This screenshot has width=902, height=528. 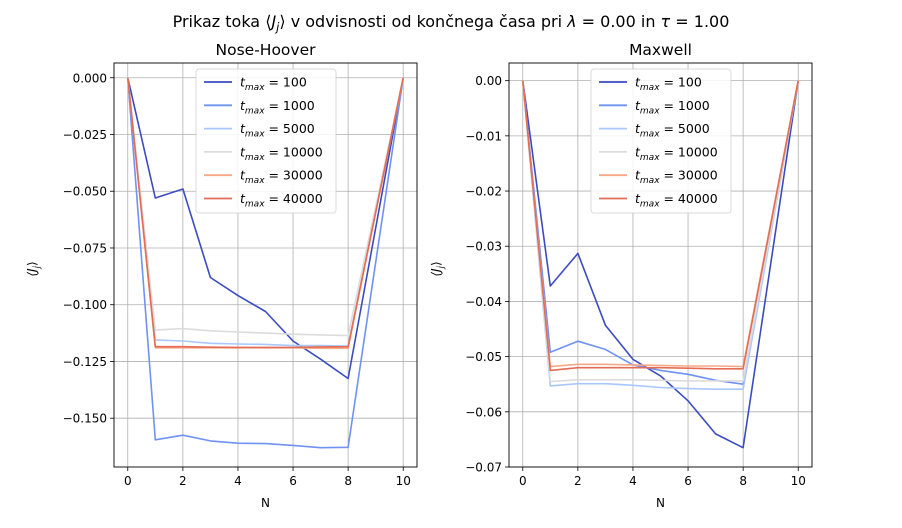 I want to click on y-tick-label: −0.150, so click(x=85, y=419).